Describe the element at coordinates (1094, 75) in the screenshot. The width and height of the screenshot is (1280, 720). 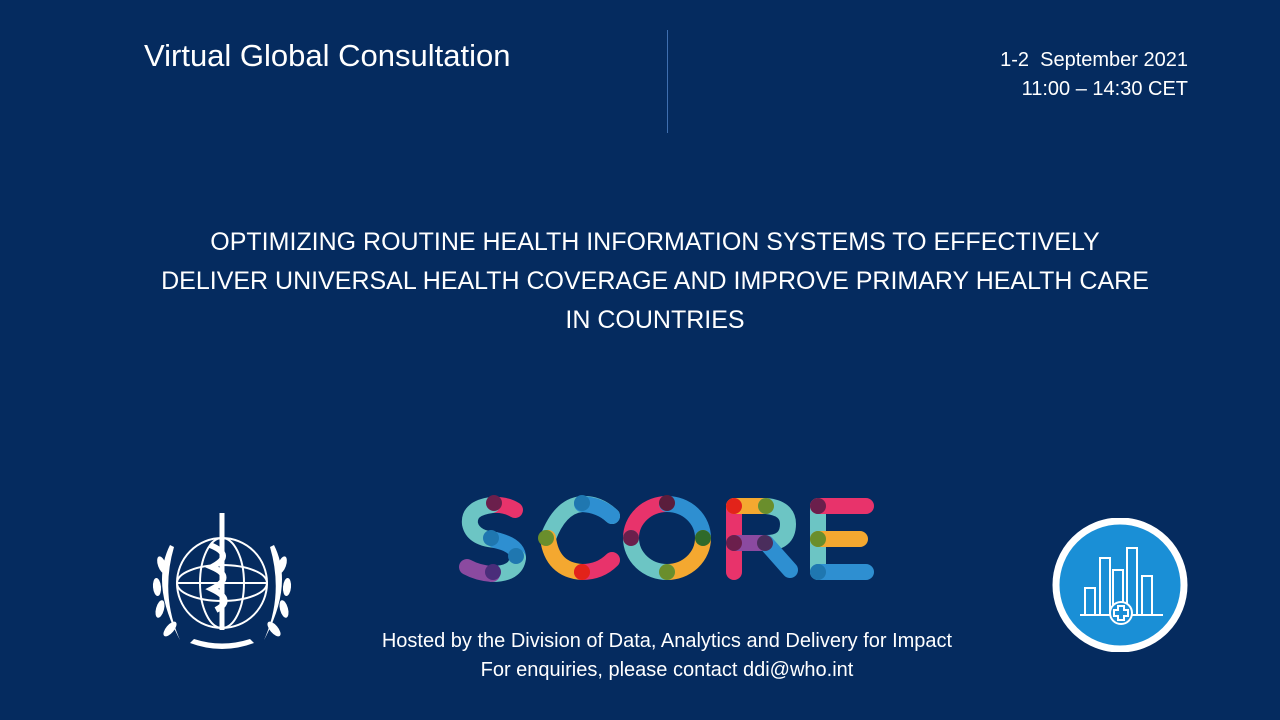
I see `event-datetime: 1-2 September 2021 11:00 – 14:30 CET` at that location.